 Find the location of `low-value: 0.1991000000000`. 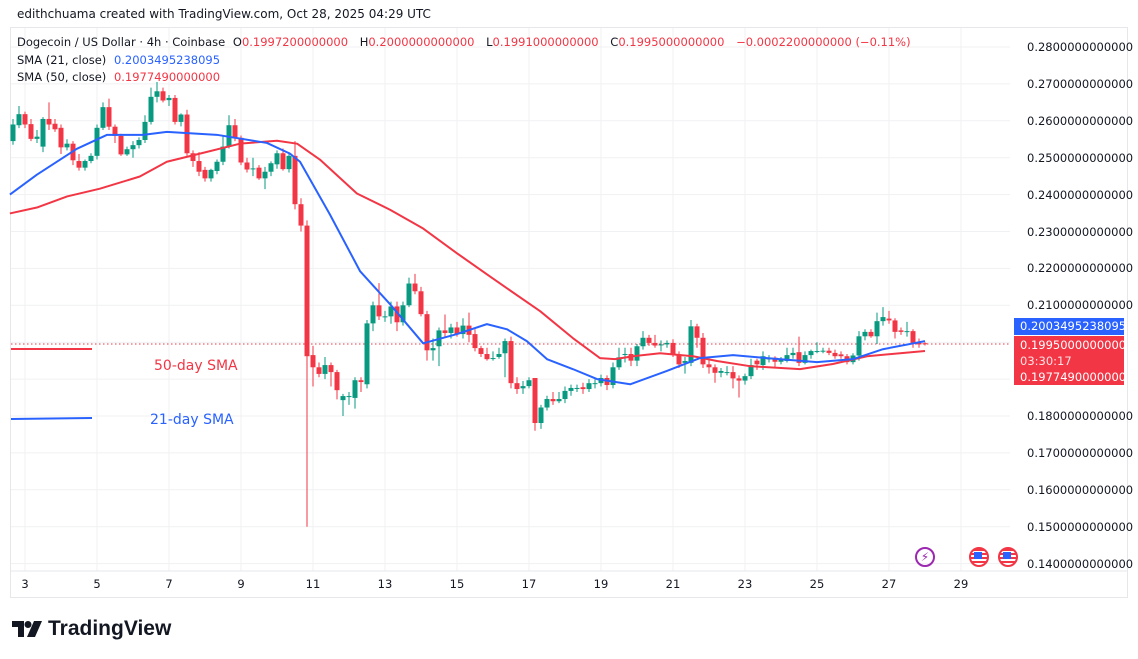

low-value: 0.1991000000000 is located at coordinates (545, 42).